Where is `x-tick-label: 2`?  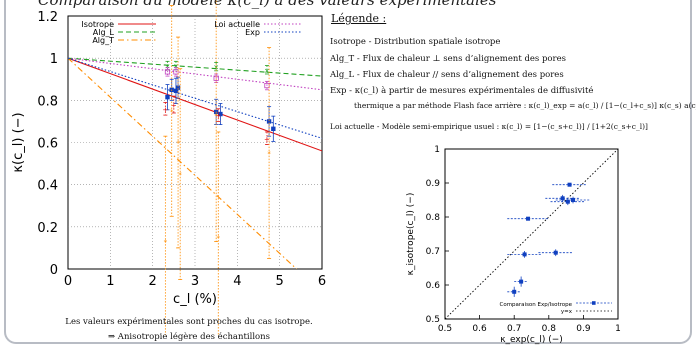 x-tick-label: 2 is located at coordinates (153, 281).